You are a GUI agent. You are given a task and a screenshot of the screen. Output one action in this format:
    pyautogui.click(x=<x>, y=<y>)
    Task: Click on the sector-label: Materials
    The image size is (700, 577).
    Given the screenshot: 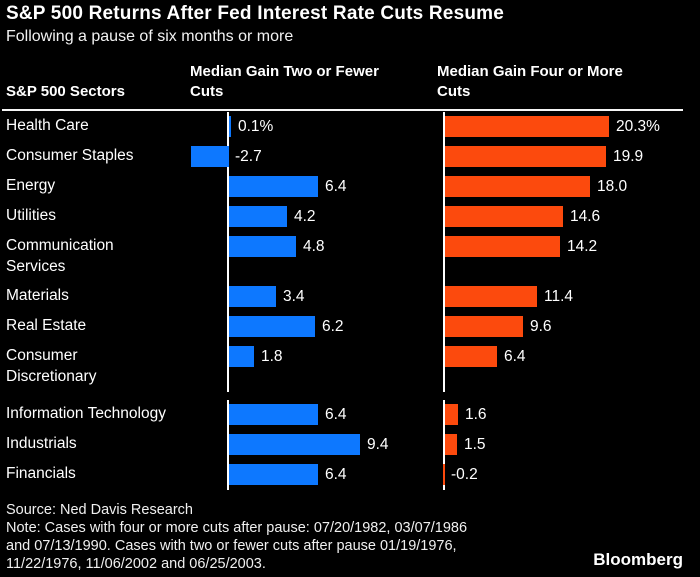 What is the action you would take?
    pyautogui.click(x=37, y=295)
    